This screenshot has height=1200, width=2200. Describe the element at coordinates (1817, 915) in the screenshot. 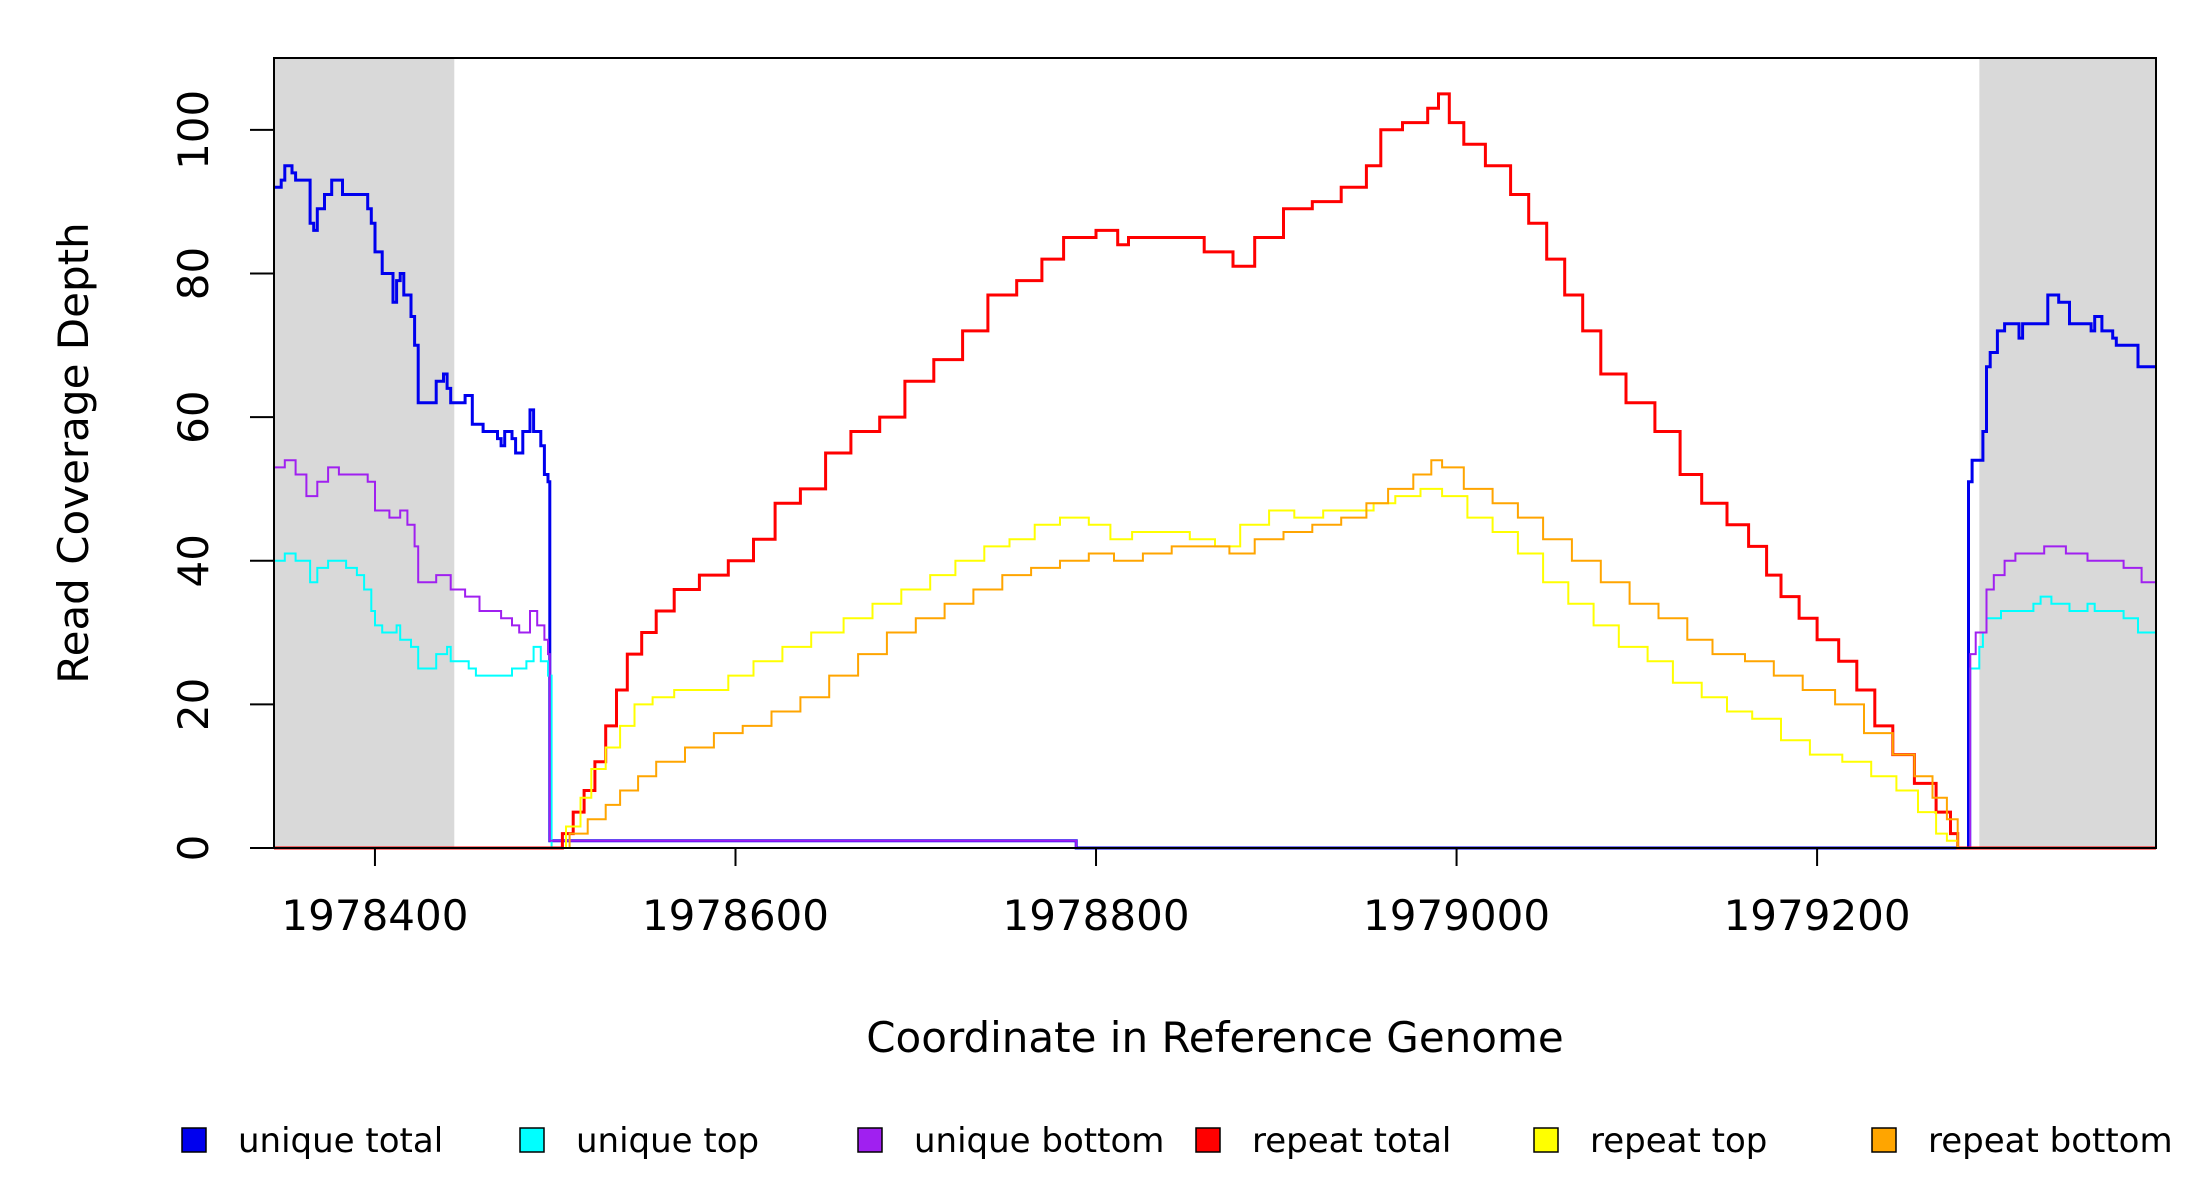

I see `x-tick-label: 1979200` at that location.